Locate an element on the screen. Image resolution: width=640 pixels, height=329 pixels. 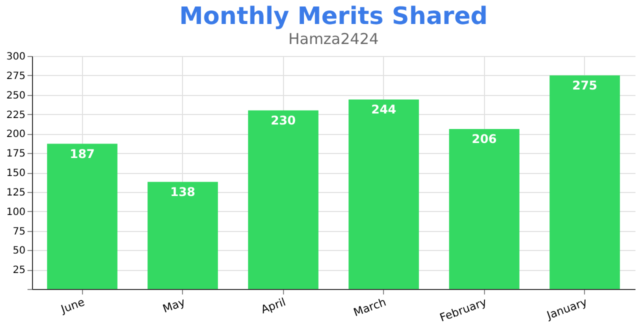
y-tick-label: 300 is located at coordinates (16, 57).